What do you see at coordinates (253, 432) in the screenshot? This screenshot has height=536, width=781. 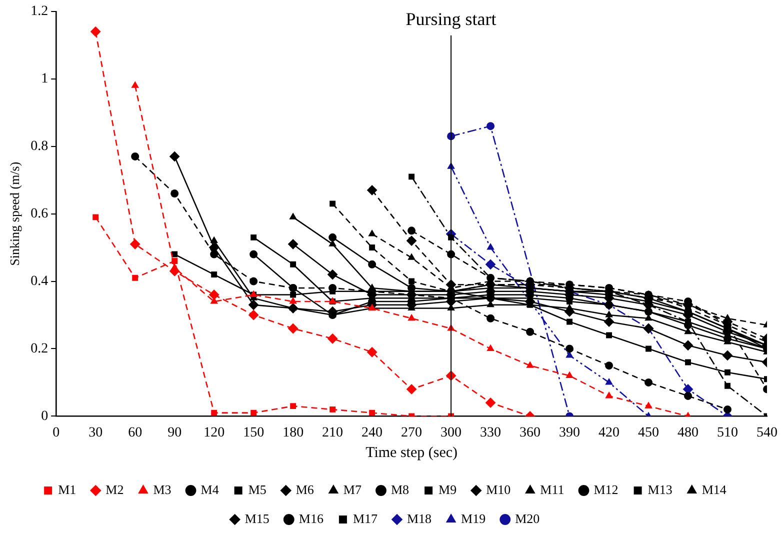 I see `x-tick-label: 150` at bounding box center [253, 432].